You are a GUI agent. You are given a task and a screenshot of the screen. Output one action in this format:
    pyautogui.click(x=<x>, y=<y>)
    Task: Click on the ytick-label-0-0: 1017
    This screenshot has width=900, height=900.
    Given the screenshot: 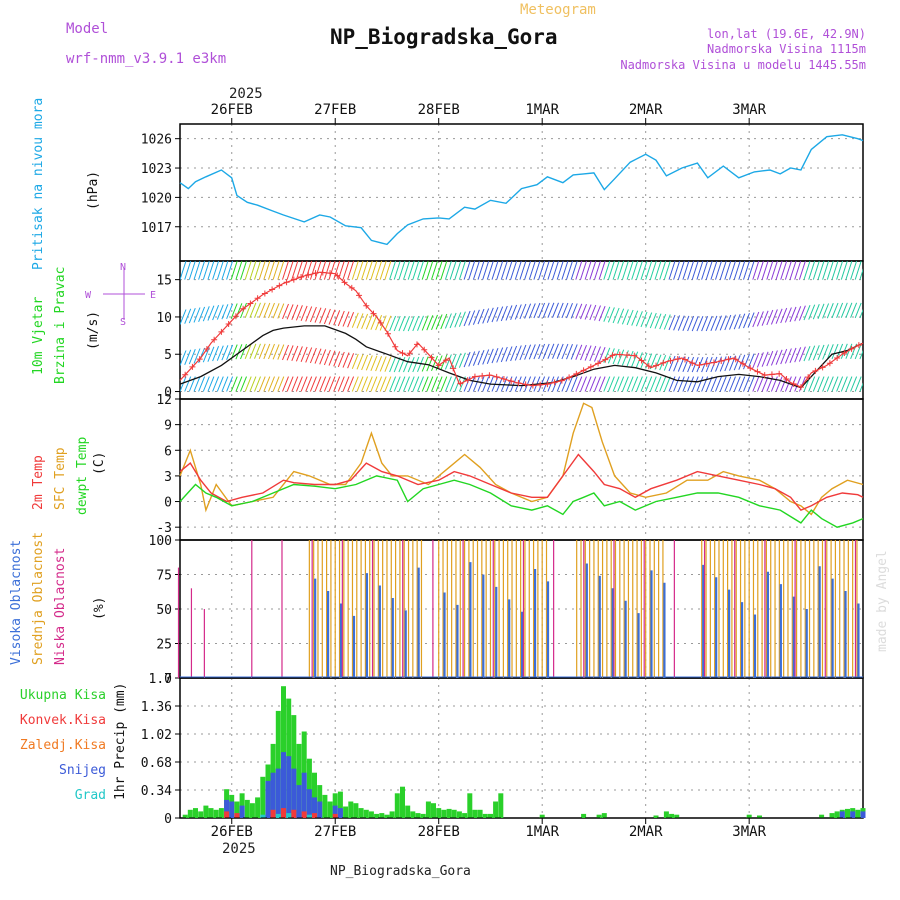 What is the action you would take?
    pyautogui.click(x=156, y=228)
    